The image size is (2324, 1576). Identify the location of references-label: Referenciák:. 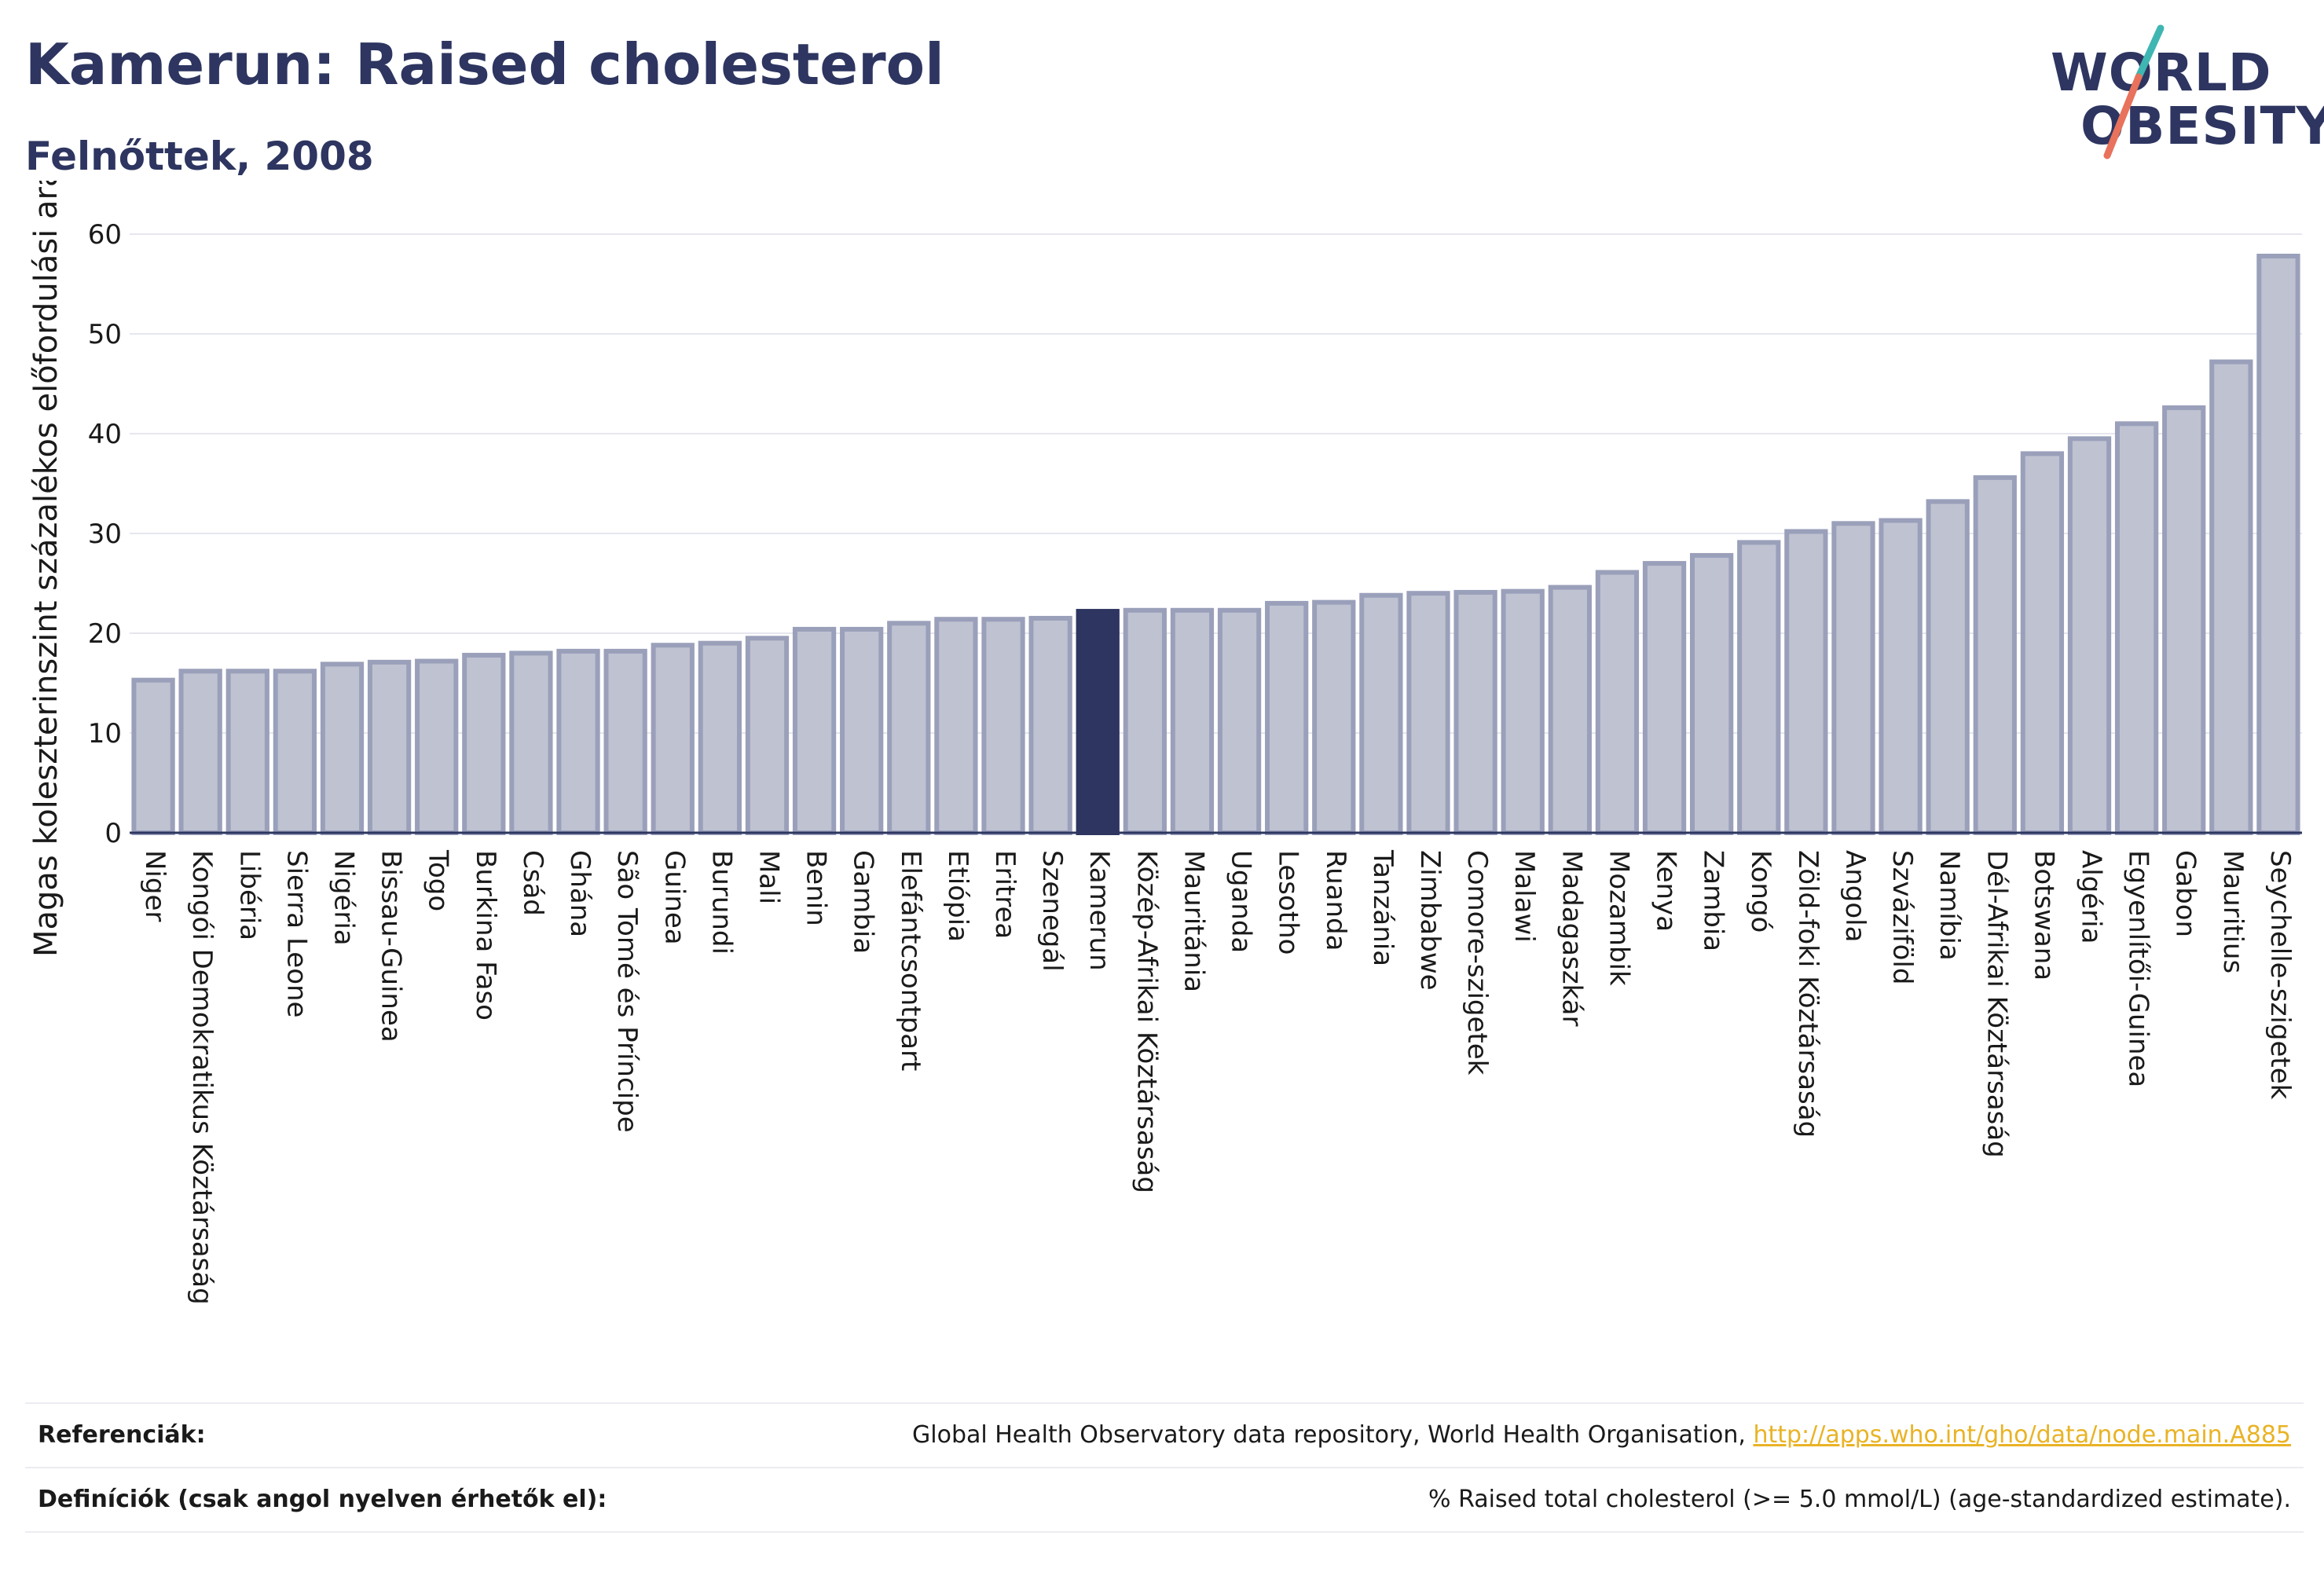
(122, 1435).